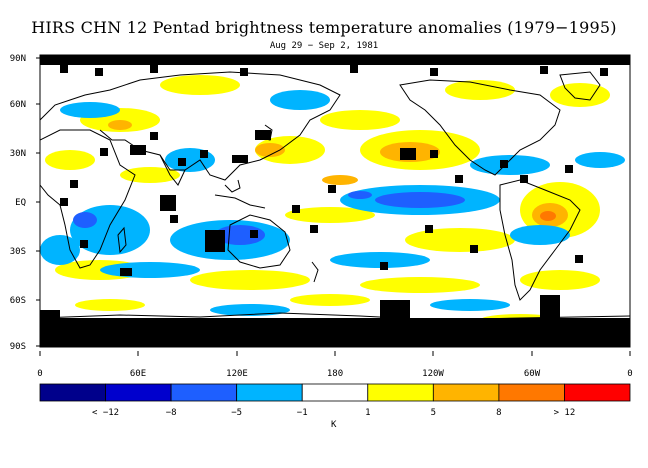  I want to click on lon-label: 180, so click(335, 374).